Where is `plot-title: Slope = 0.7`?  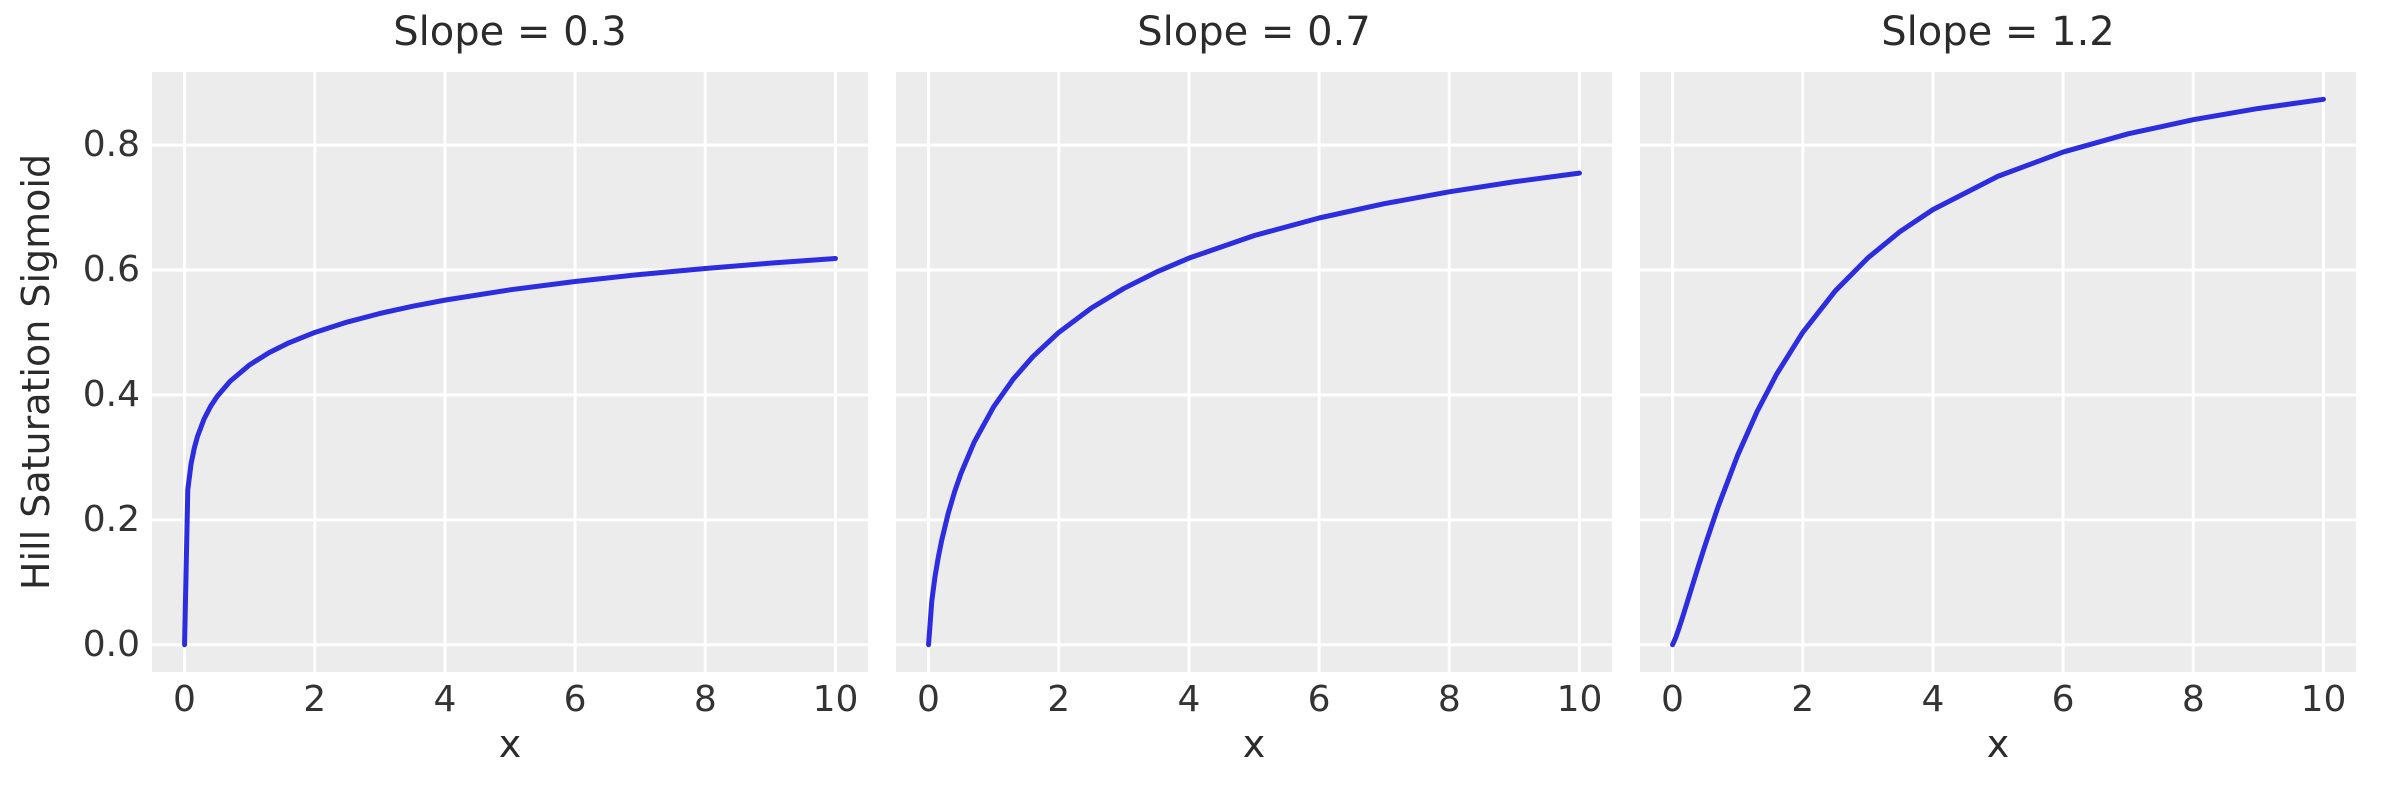 plot-title: Slope = 0.7 is located at coordinates (1254, 32).